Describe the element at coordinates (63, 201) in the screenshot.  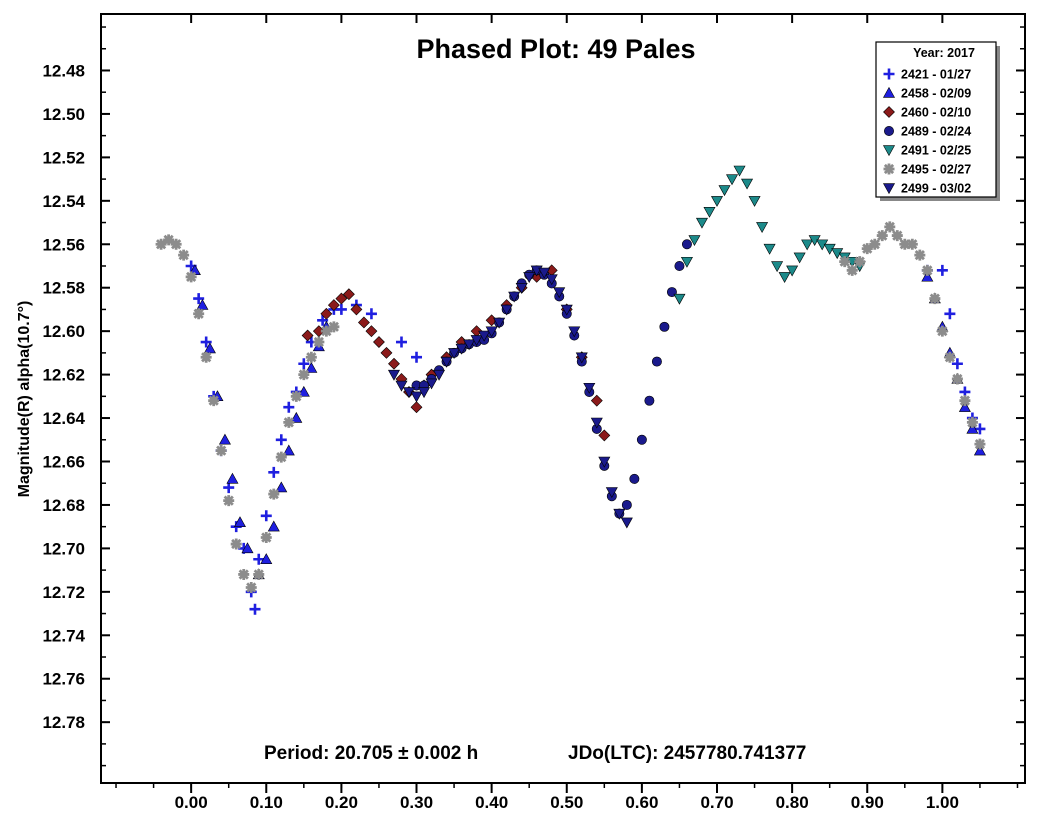
I see `y-tick-label: 12.54` at that location.